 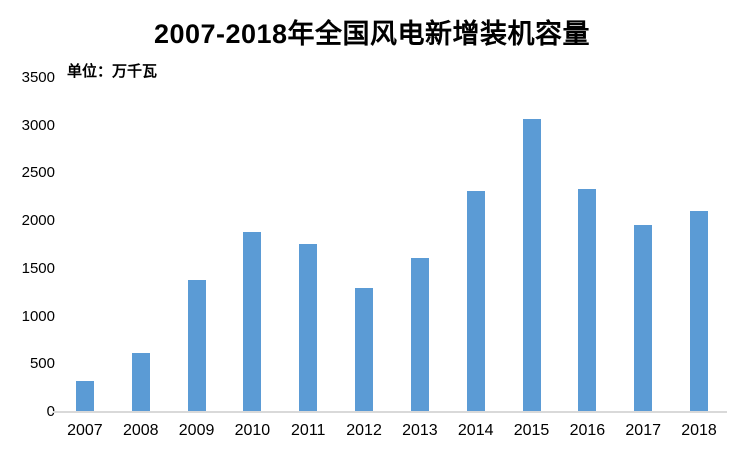 What do you see at coordinates (252, 321) in the screenshot?
I see `bar-2010` at bounding box center [252, 321].